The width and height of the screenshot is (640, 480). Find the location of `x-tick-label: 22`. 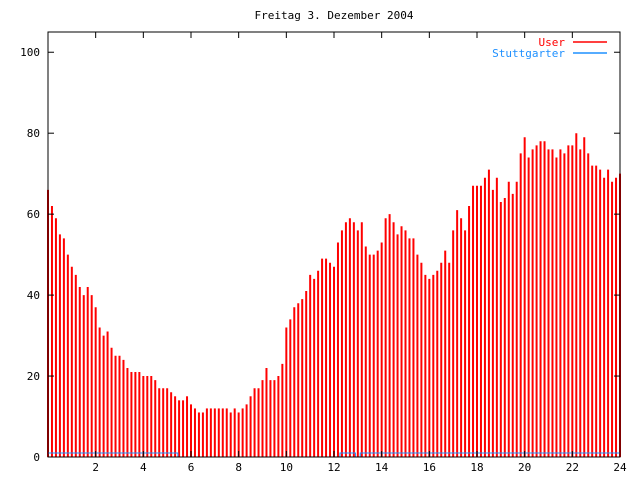

x-tick-label: 22 is located at coordinates (572, 467).